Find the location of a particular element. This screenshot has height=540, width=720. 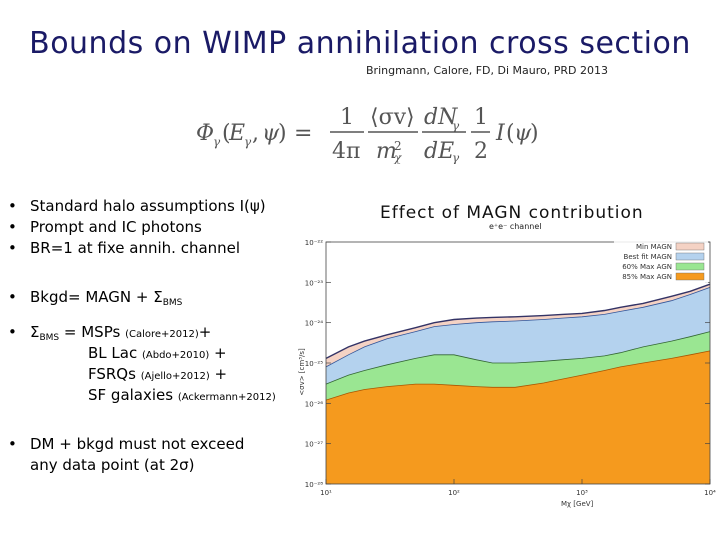

svg-text: m is located at coordinates (386, 151).